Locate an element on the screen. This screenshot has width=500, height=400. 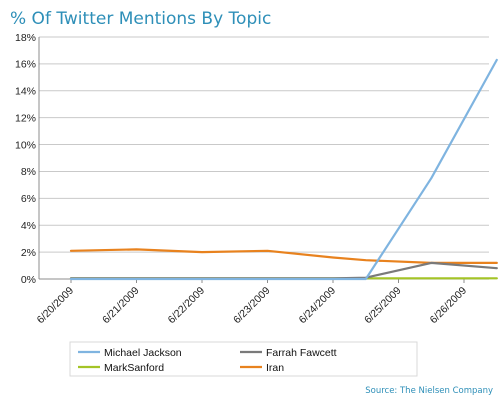
legend-label: Iran is located at coordinates (275, 368).